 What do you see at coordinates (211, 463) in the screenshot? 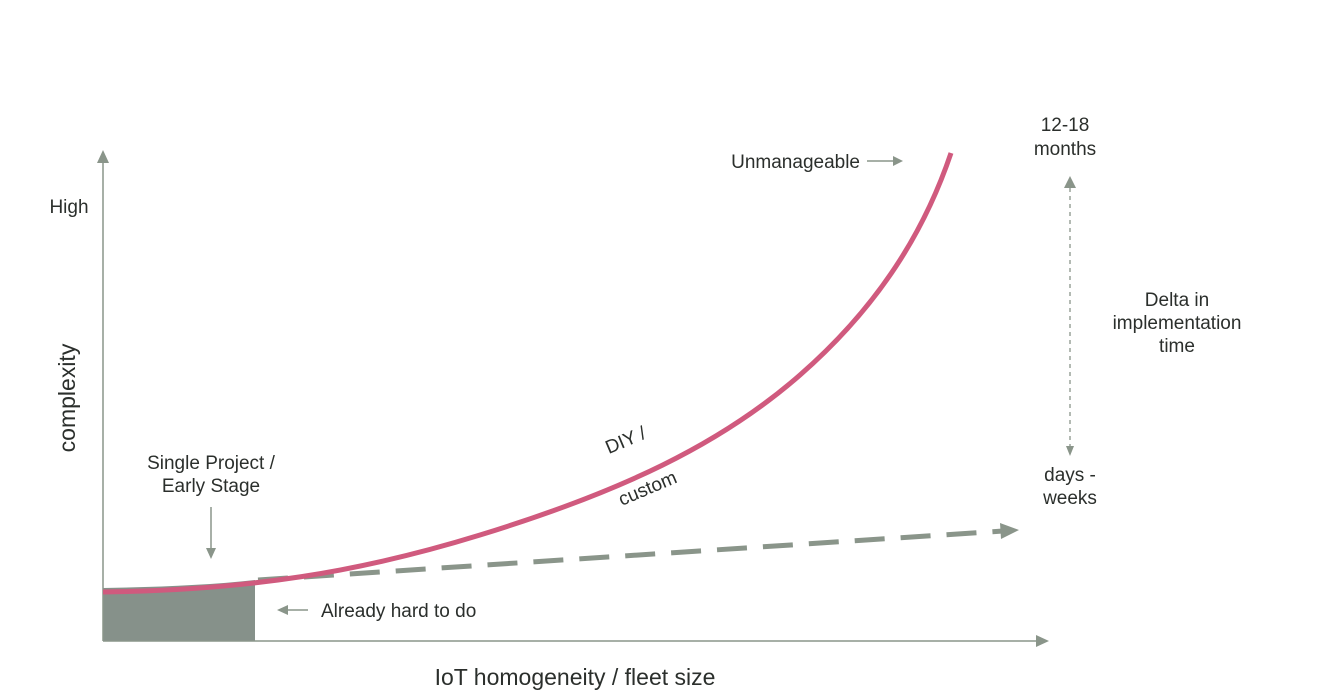
I see `single-project-label: Single Project /` at bounding box center [211, 463].